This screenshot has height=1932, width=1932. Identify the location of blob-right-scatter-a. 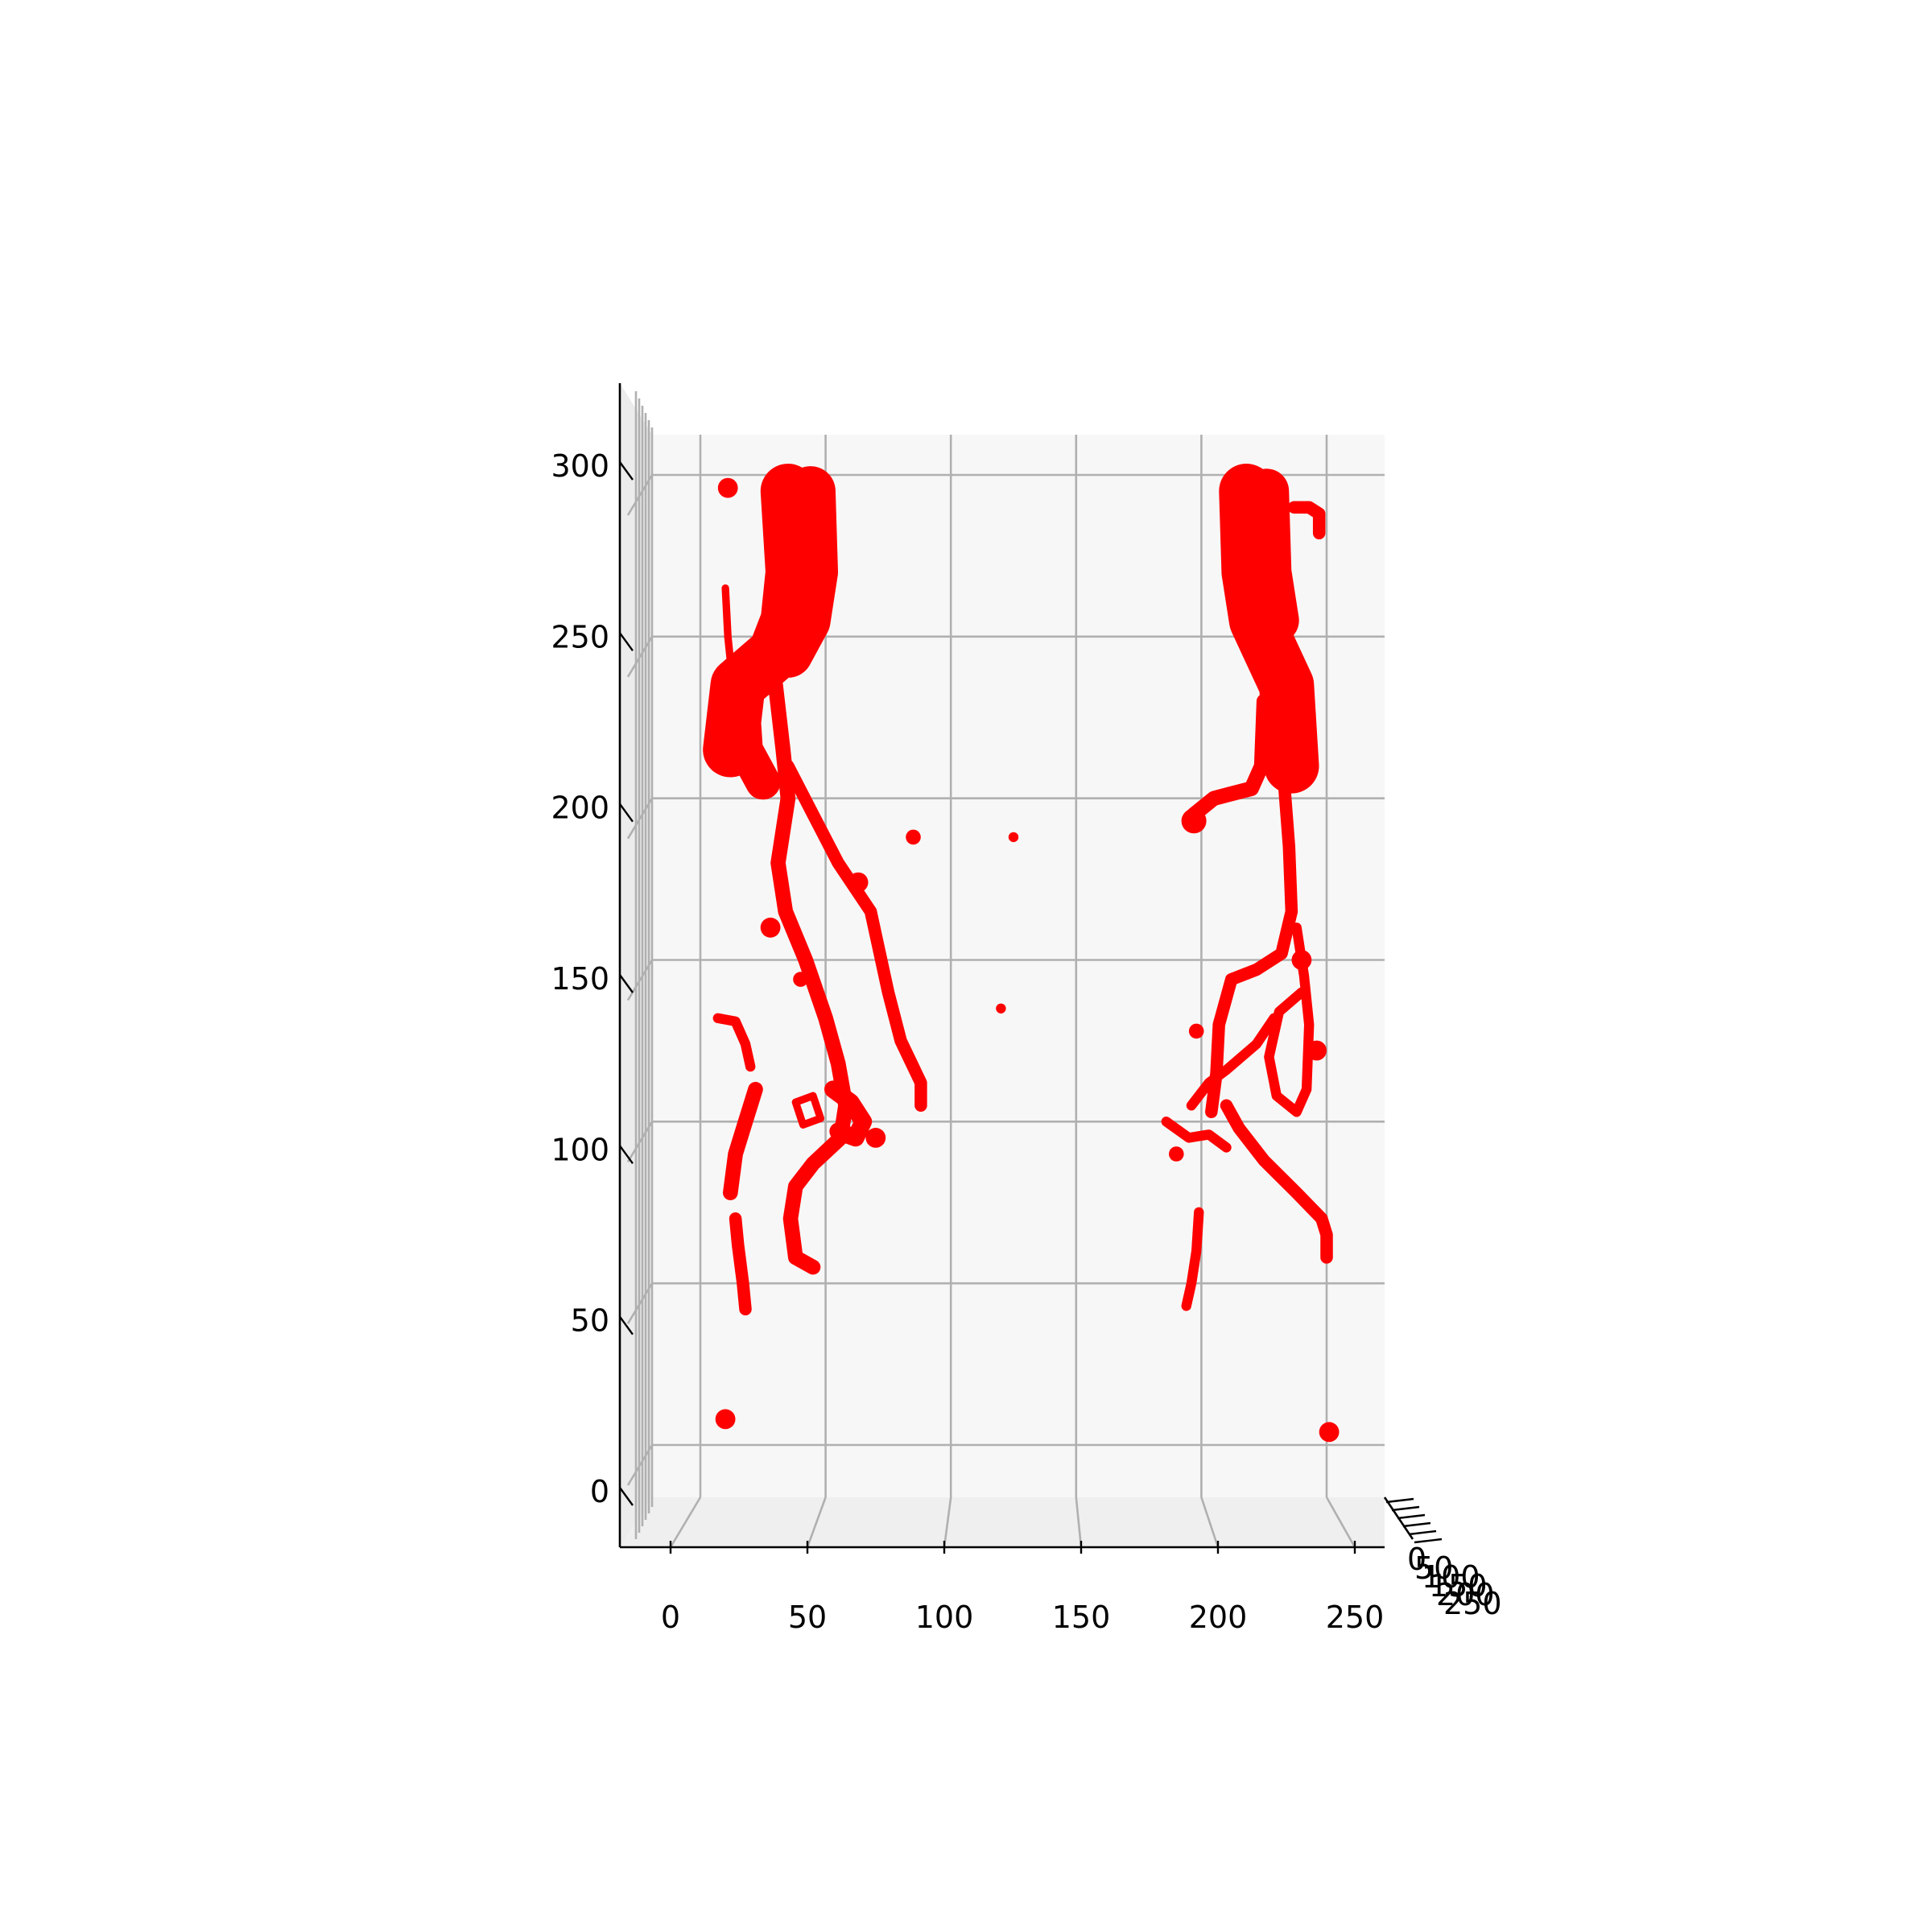
(1301, 960).